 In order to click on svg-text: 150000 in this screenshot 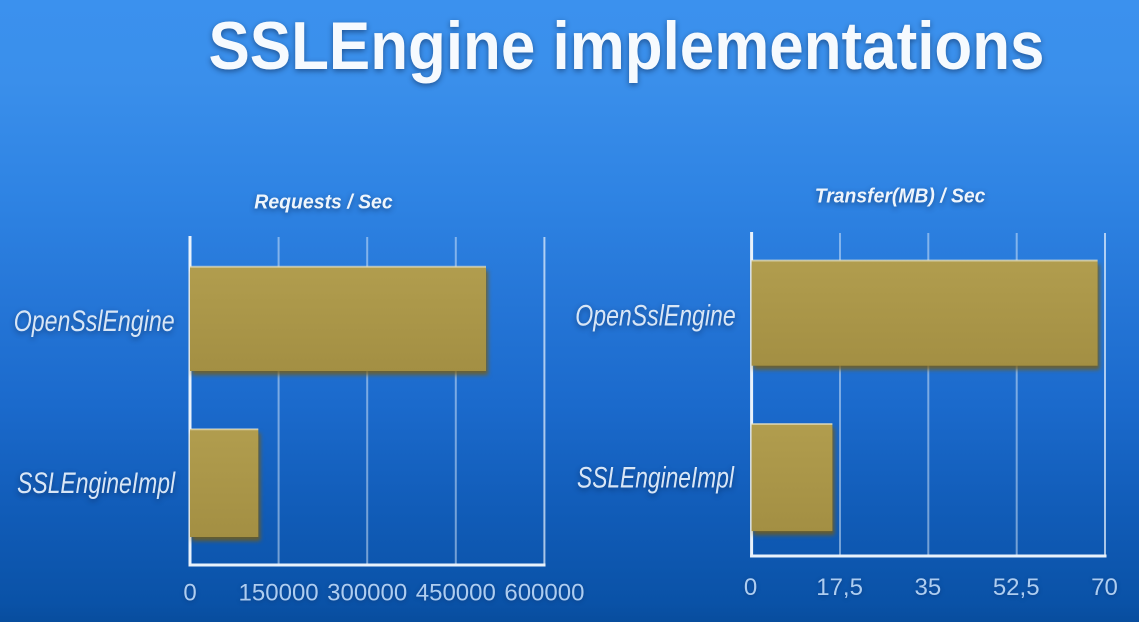, I will do `click(279, 593)`.